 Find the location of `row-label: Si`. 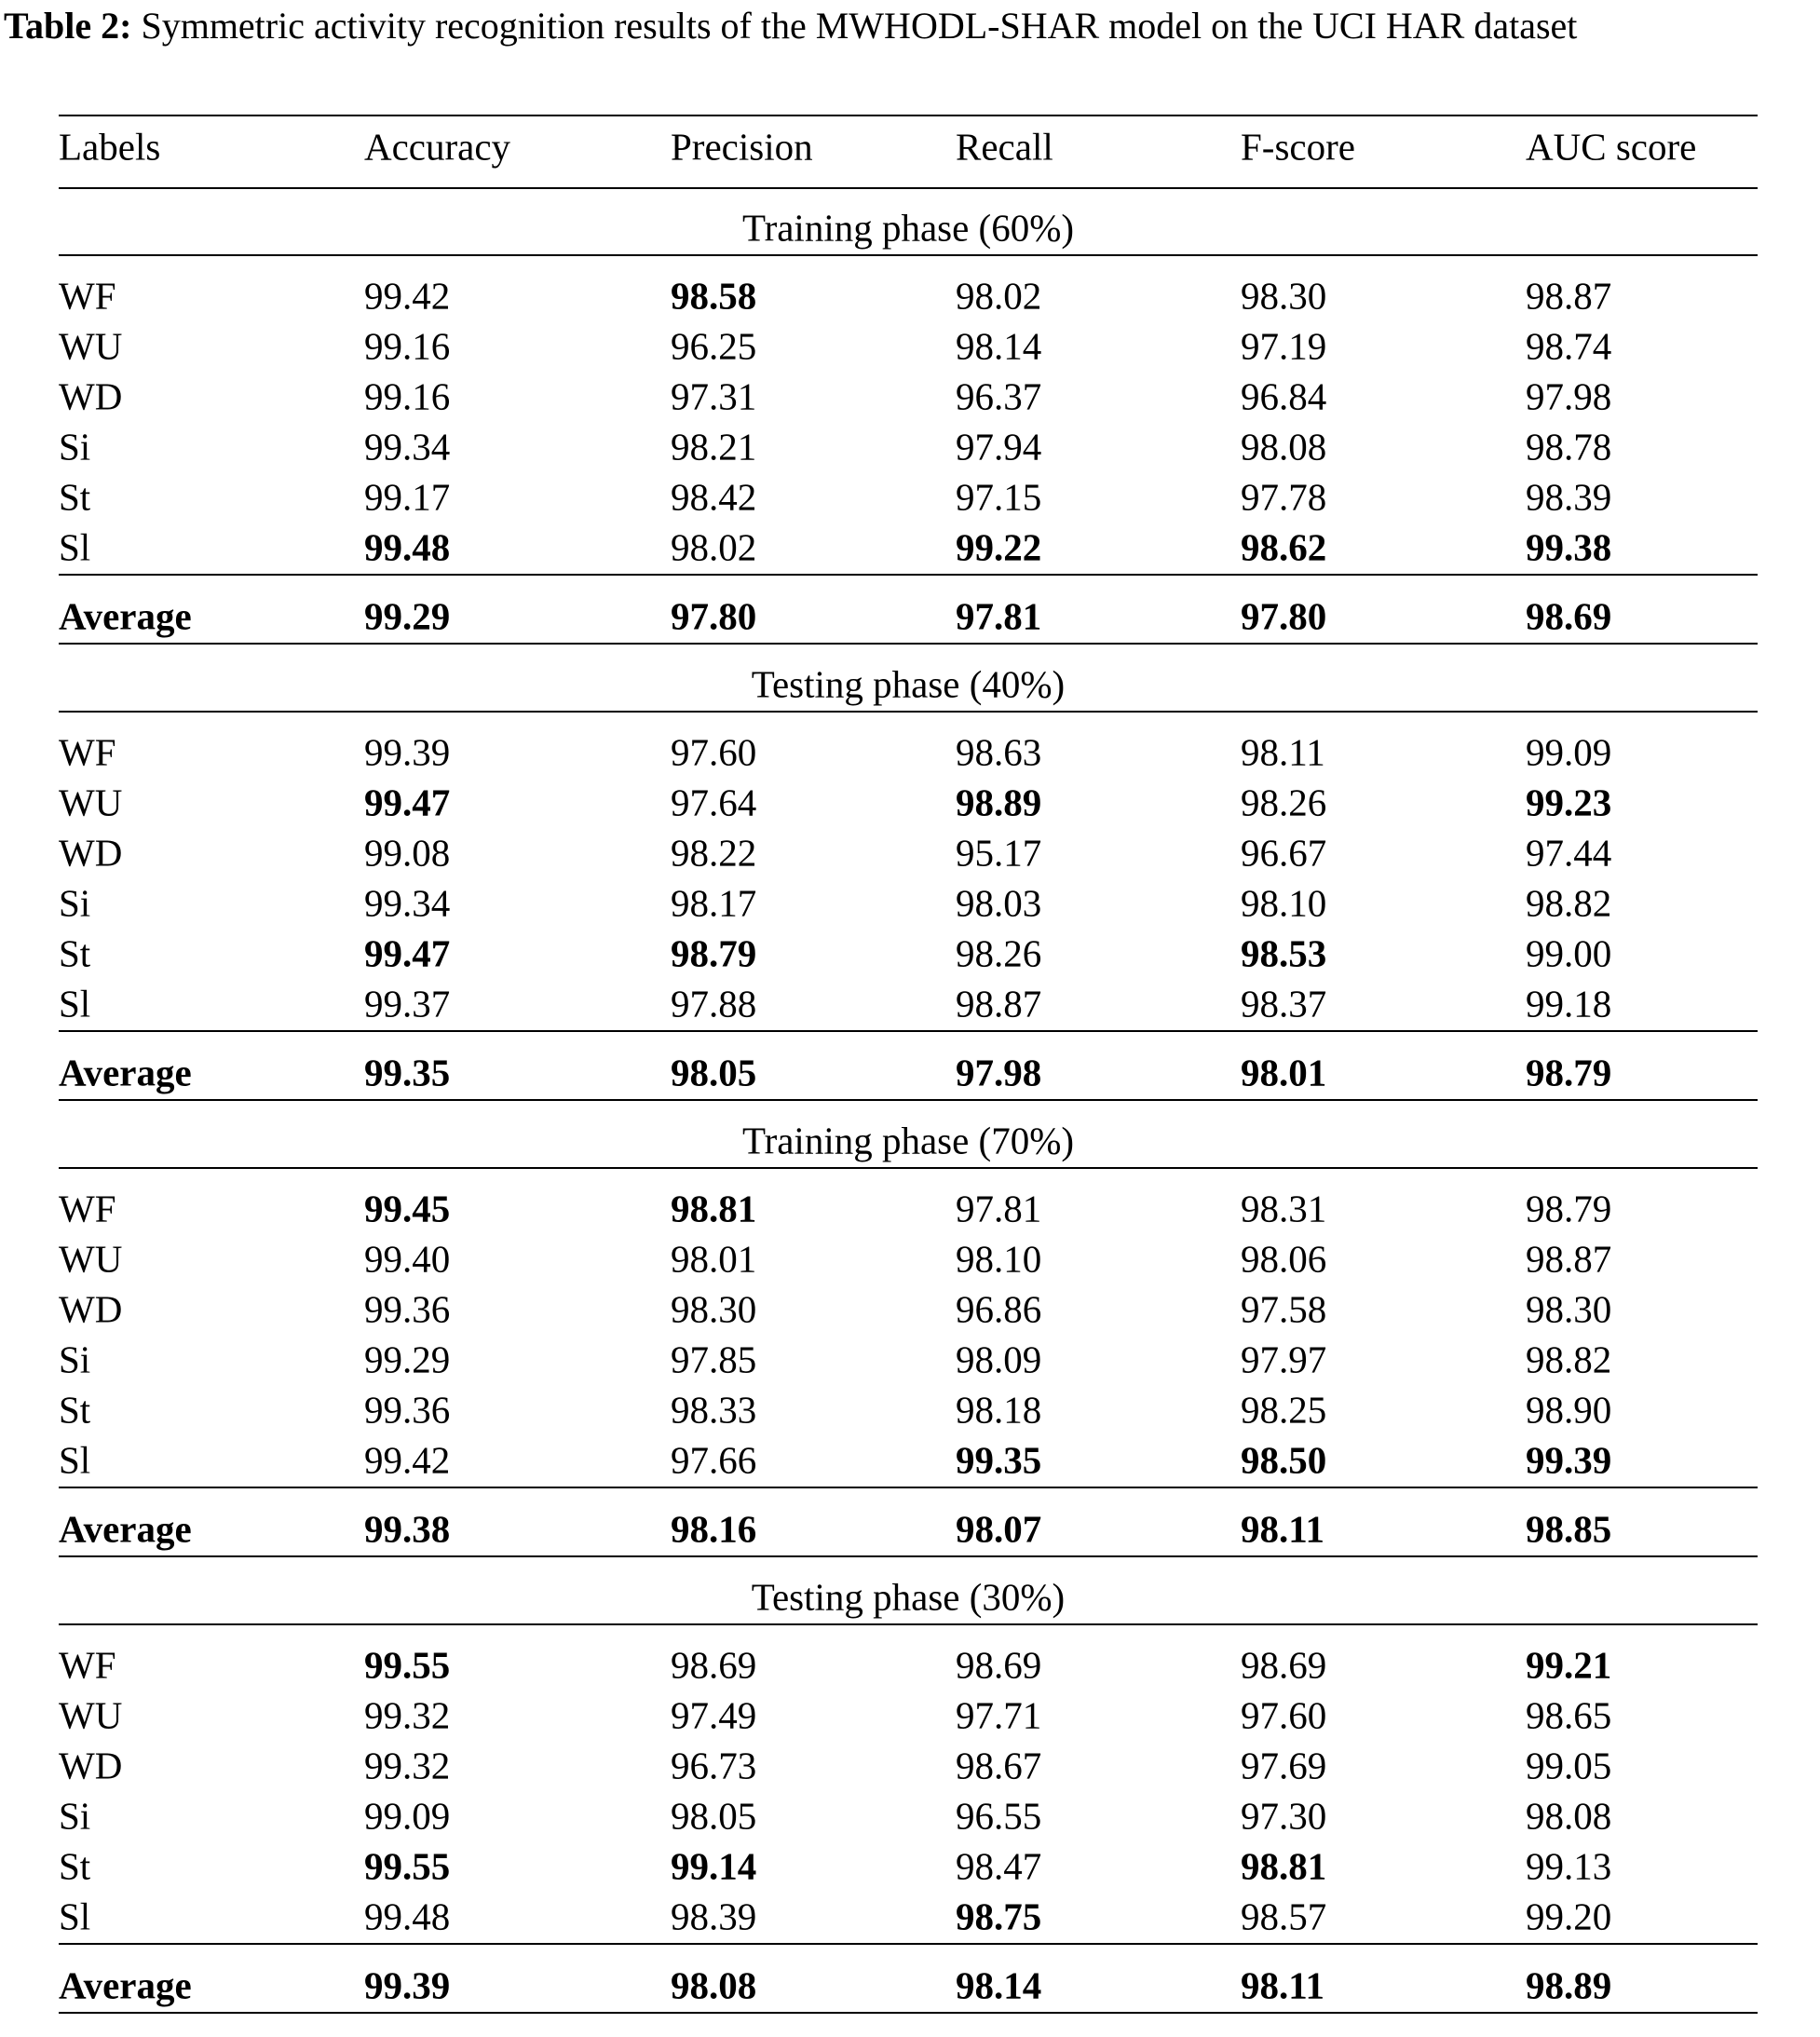

row-label: Si is located at coordinates (75, 903).